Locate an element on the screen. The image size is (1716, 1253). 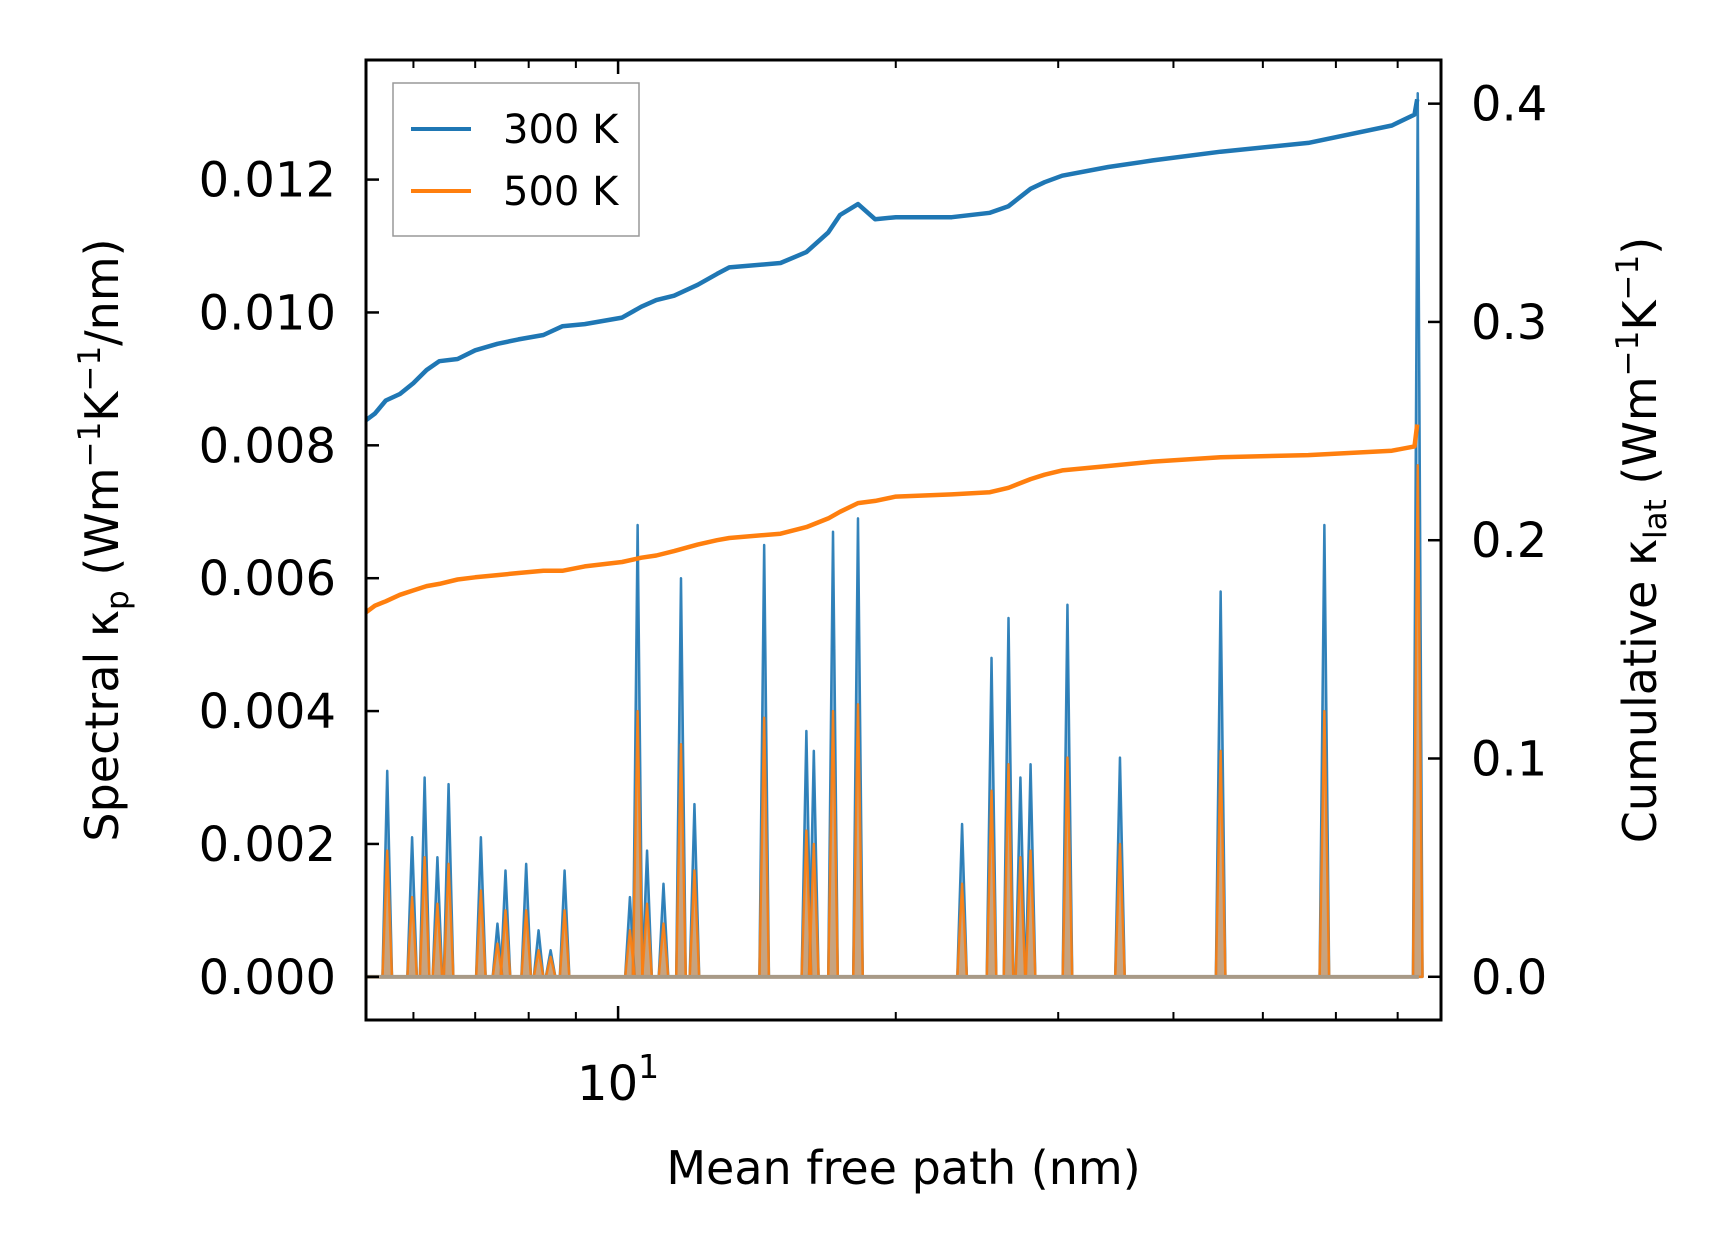
legend-label-300k: 300 K is located at coordinates (561, 130).